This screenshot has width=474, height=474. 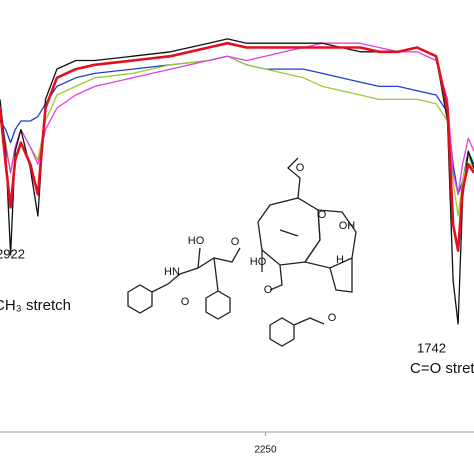 What do you see at coordinates (294, 178) in the screenshot?
I see `acetate` at bounding box center [294, 178].